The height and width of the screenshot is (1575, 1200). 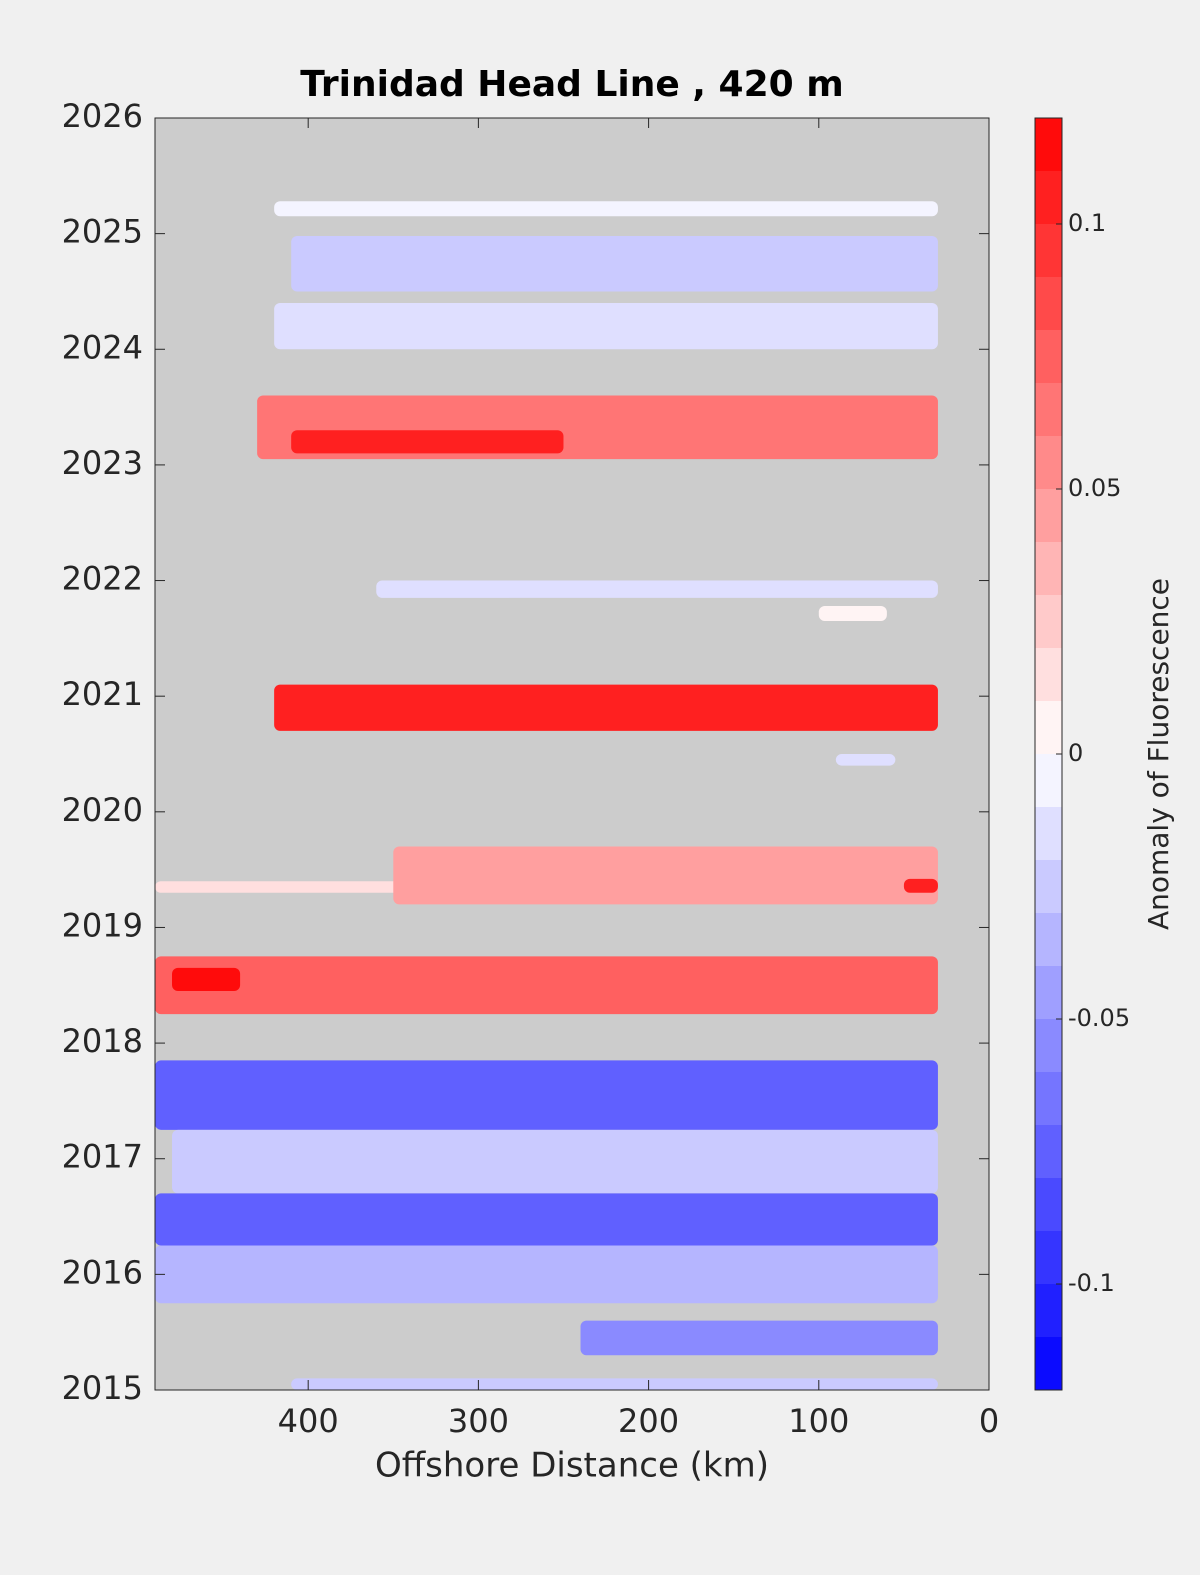 I want to click on x-tick-label: 100, so click(x=818, y=1421).